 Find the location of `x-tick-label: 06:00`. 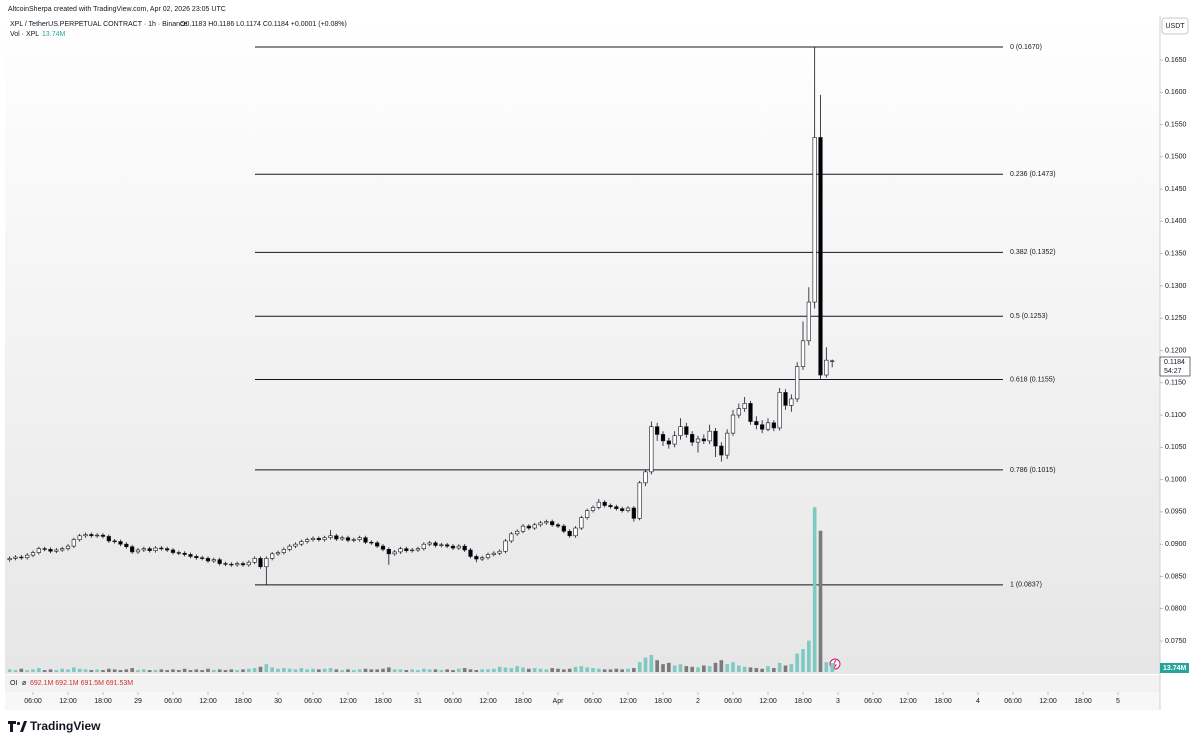

x-tick-label: 06:00 is located at coordinates (453, 701).